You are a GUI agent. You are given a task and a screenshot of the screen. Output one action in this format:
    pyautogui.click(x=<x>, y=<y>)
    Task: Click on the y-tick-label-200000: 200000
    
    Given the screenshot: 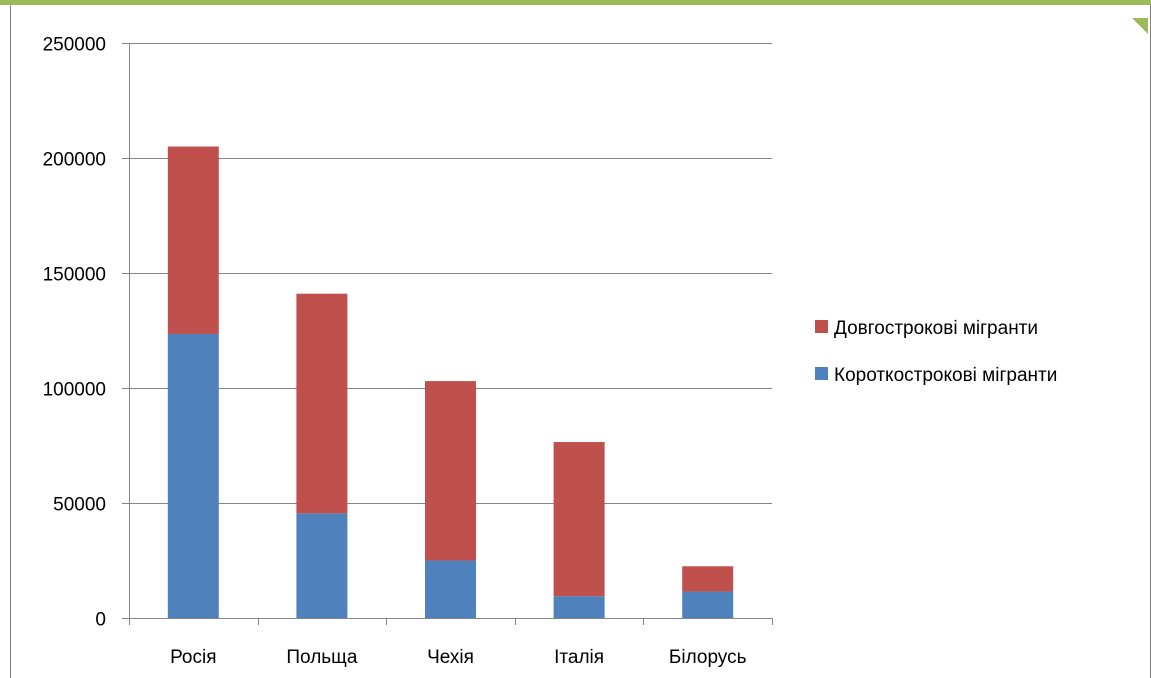 What is the action you would take?
    pyautogui.click(x=74, y=160)
    